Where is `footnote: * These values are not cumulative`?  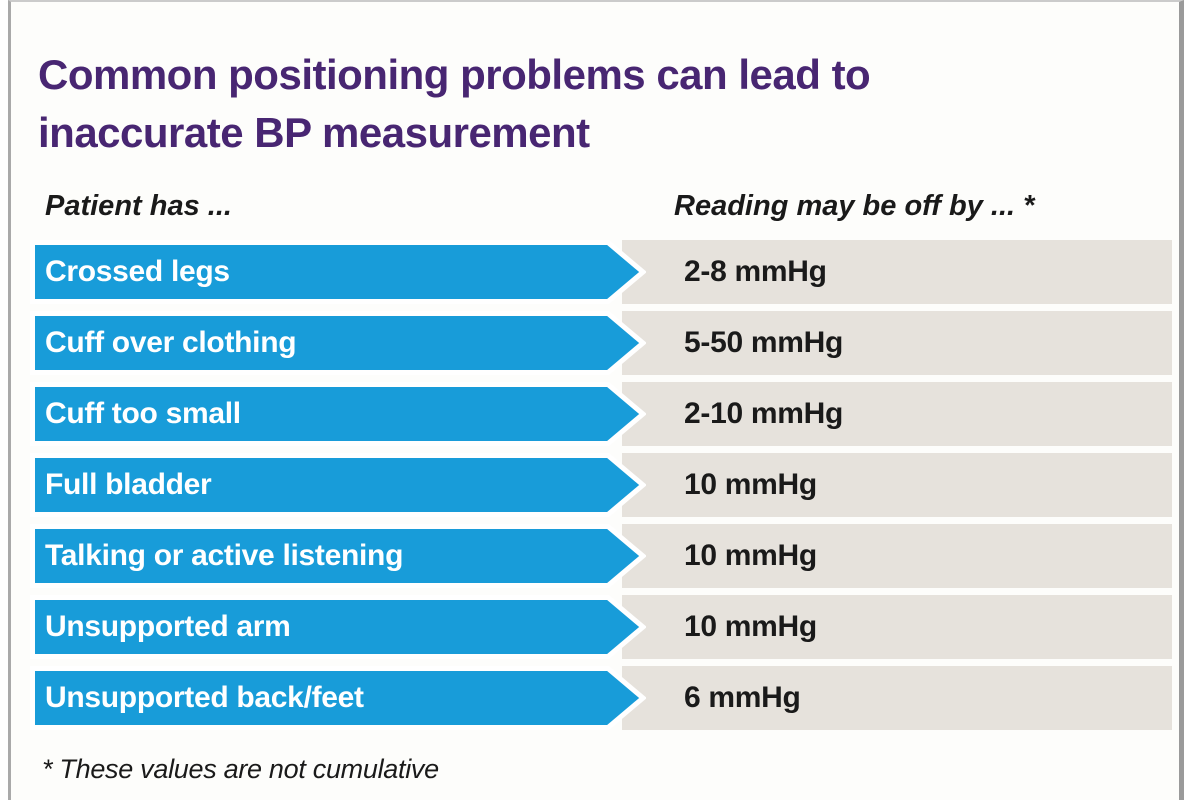
footnote: * These values are not cumulative is located at coordinates (240, 769).